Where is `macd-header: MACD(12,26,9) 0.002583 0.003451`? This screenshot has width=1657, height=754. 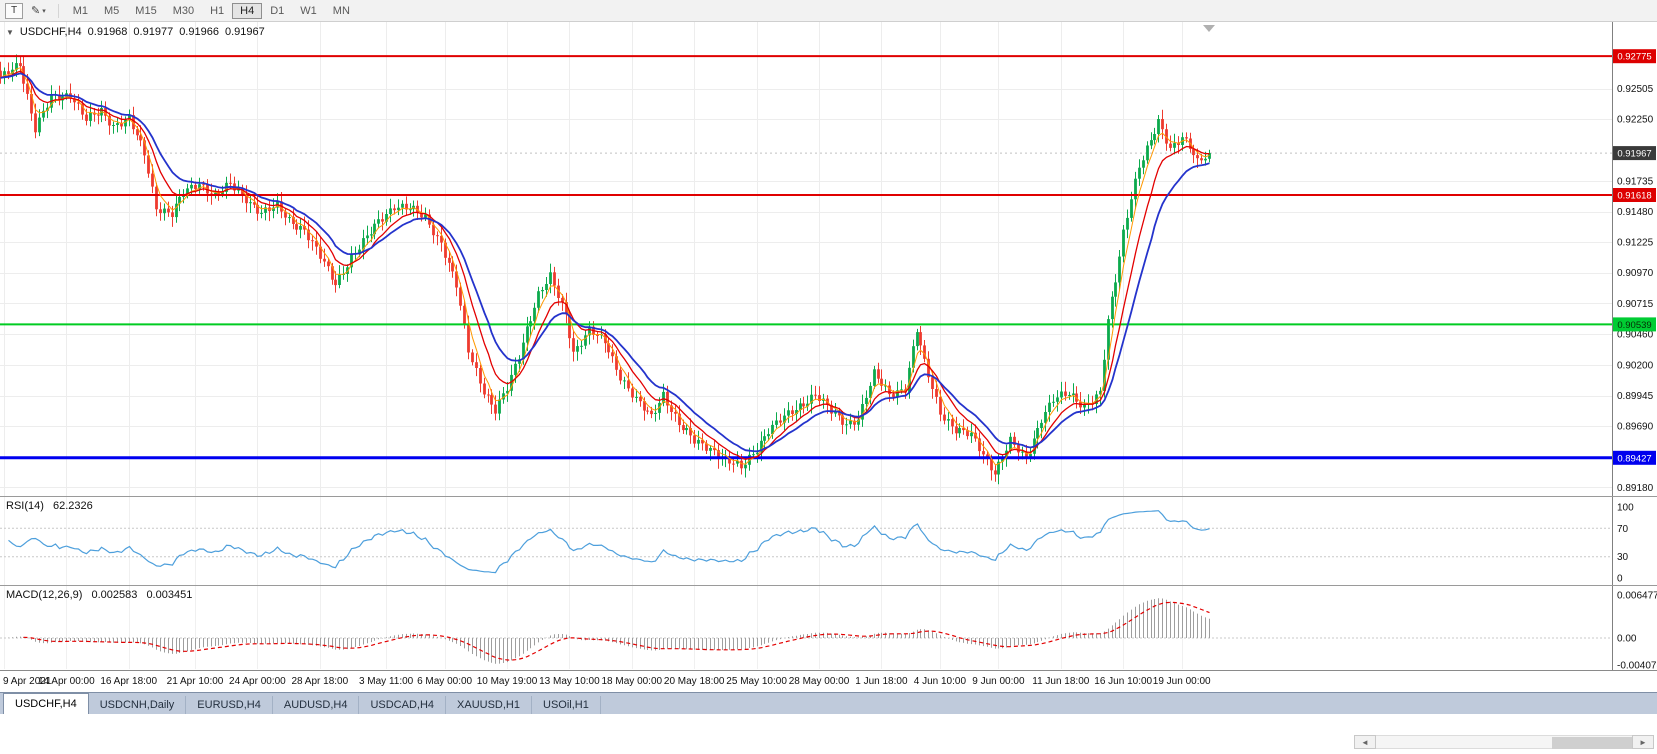 macd-header: MACD(12,26,9) 0.002583 0.003451 is located at coordinates (102, 595).